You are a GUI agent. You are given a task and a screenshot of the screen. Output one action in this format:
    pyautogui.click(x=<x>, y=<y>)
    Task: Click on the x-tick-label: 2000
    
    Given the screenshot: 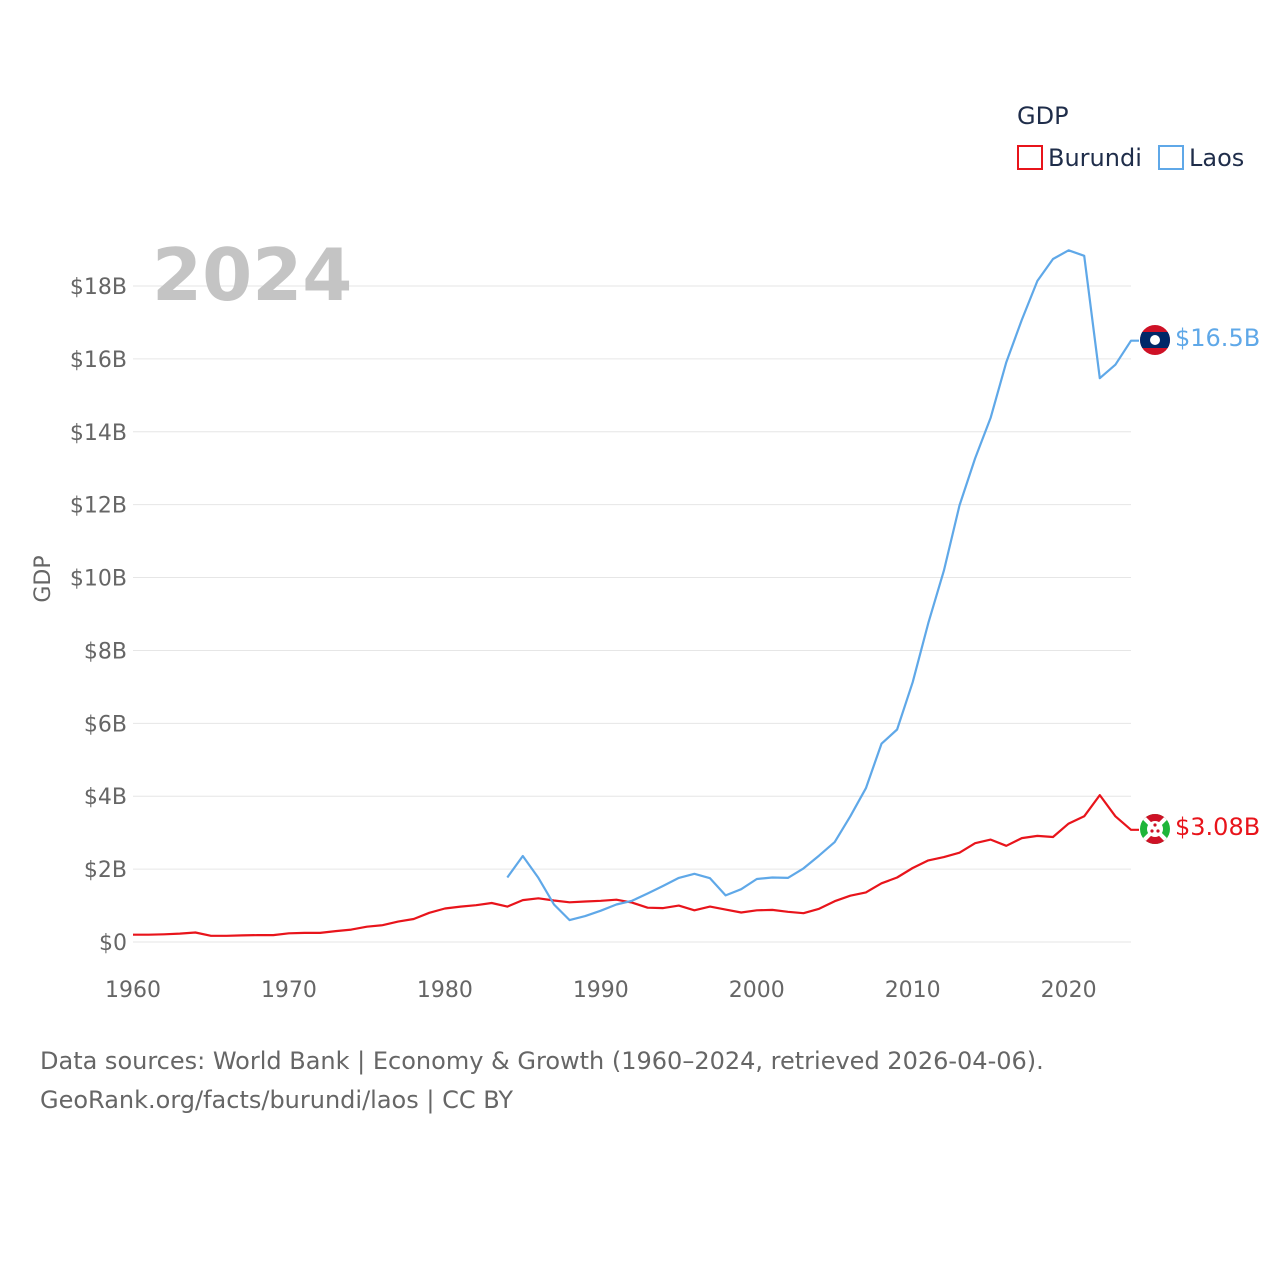 What is the action you would take?
    pyautogui.click(x=757, y=990)
    